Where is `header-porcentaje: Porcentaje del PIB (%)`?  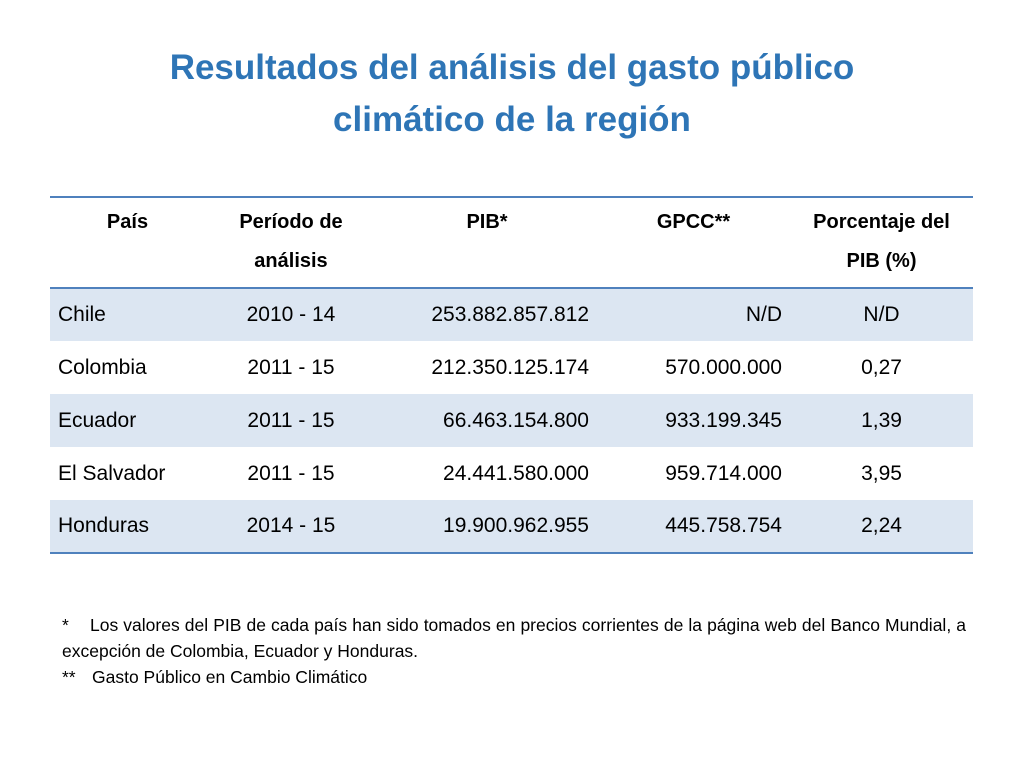
header-porcentaje: Porcentaje del PIB (%) is located at coordinates (881, 242).